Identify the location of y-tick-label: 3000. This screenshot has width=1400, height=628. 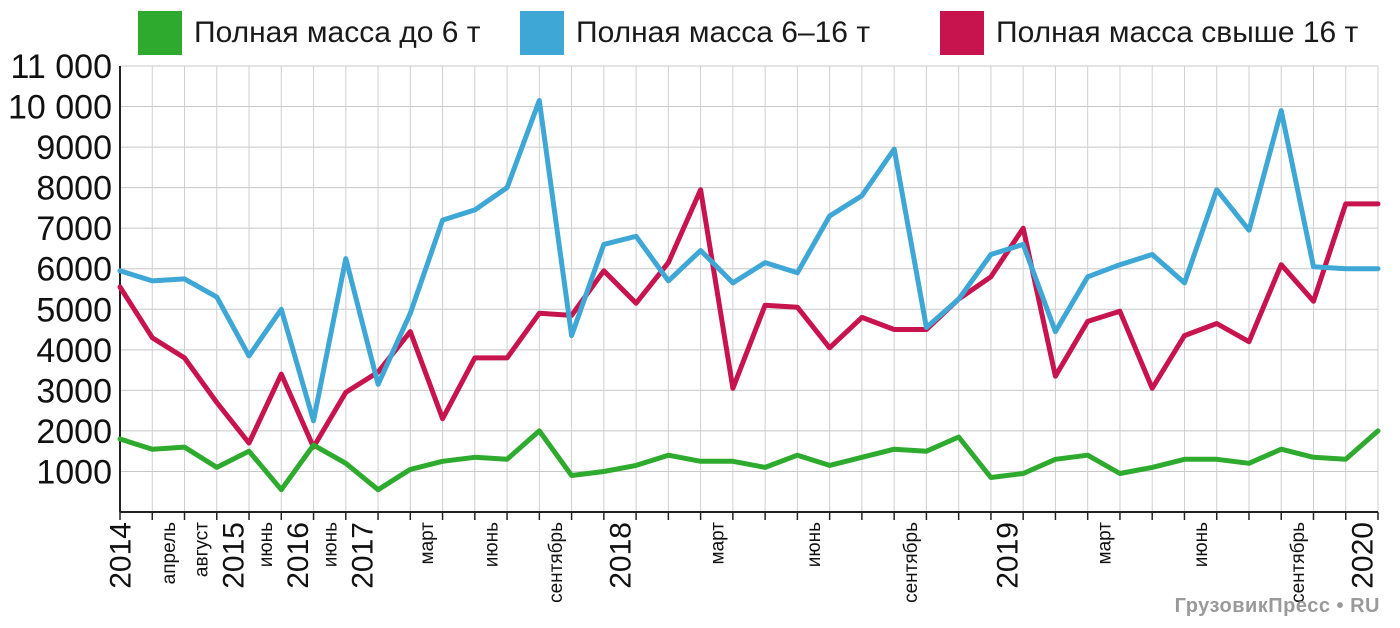
(74, 391).